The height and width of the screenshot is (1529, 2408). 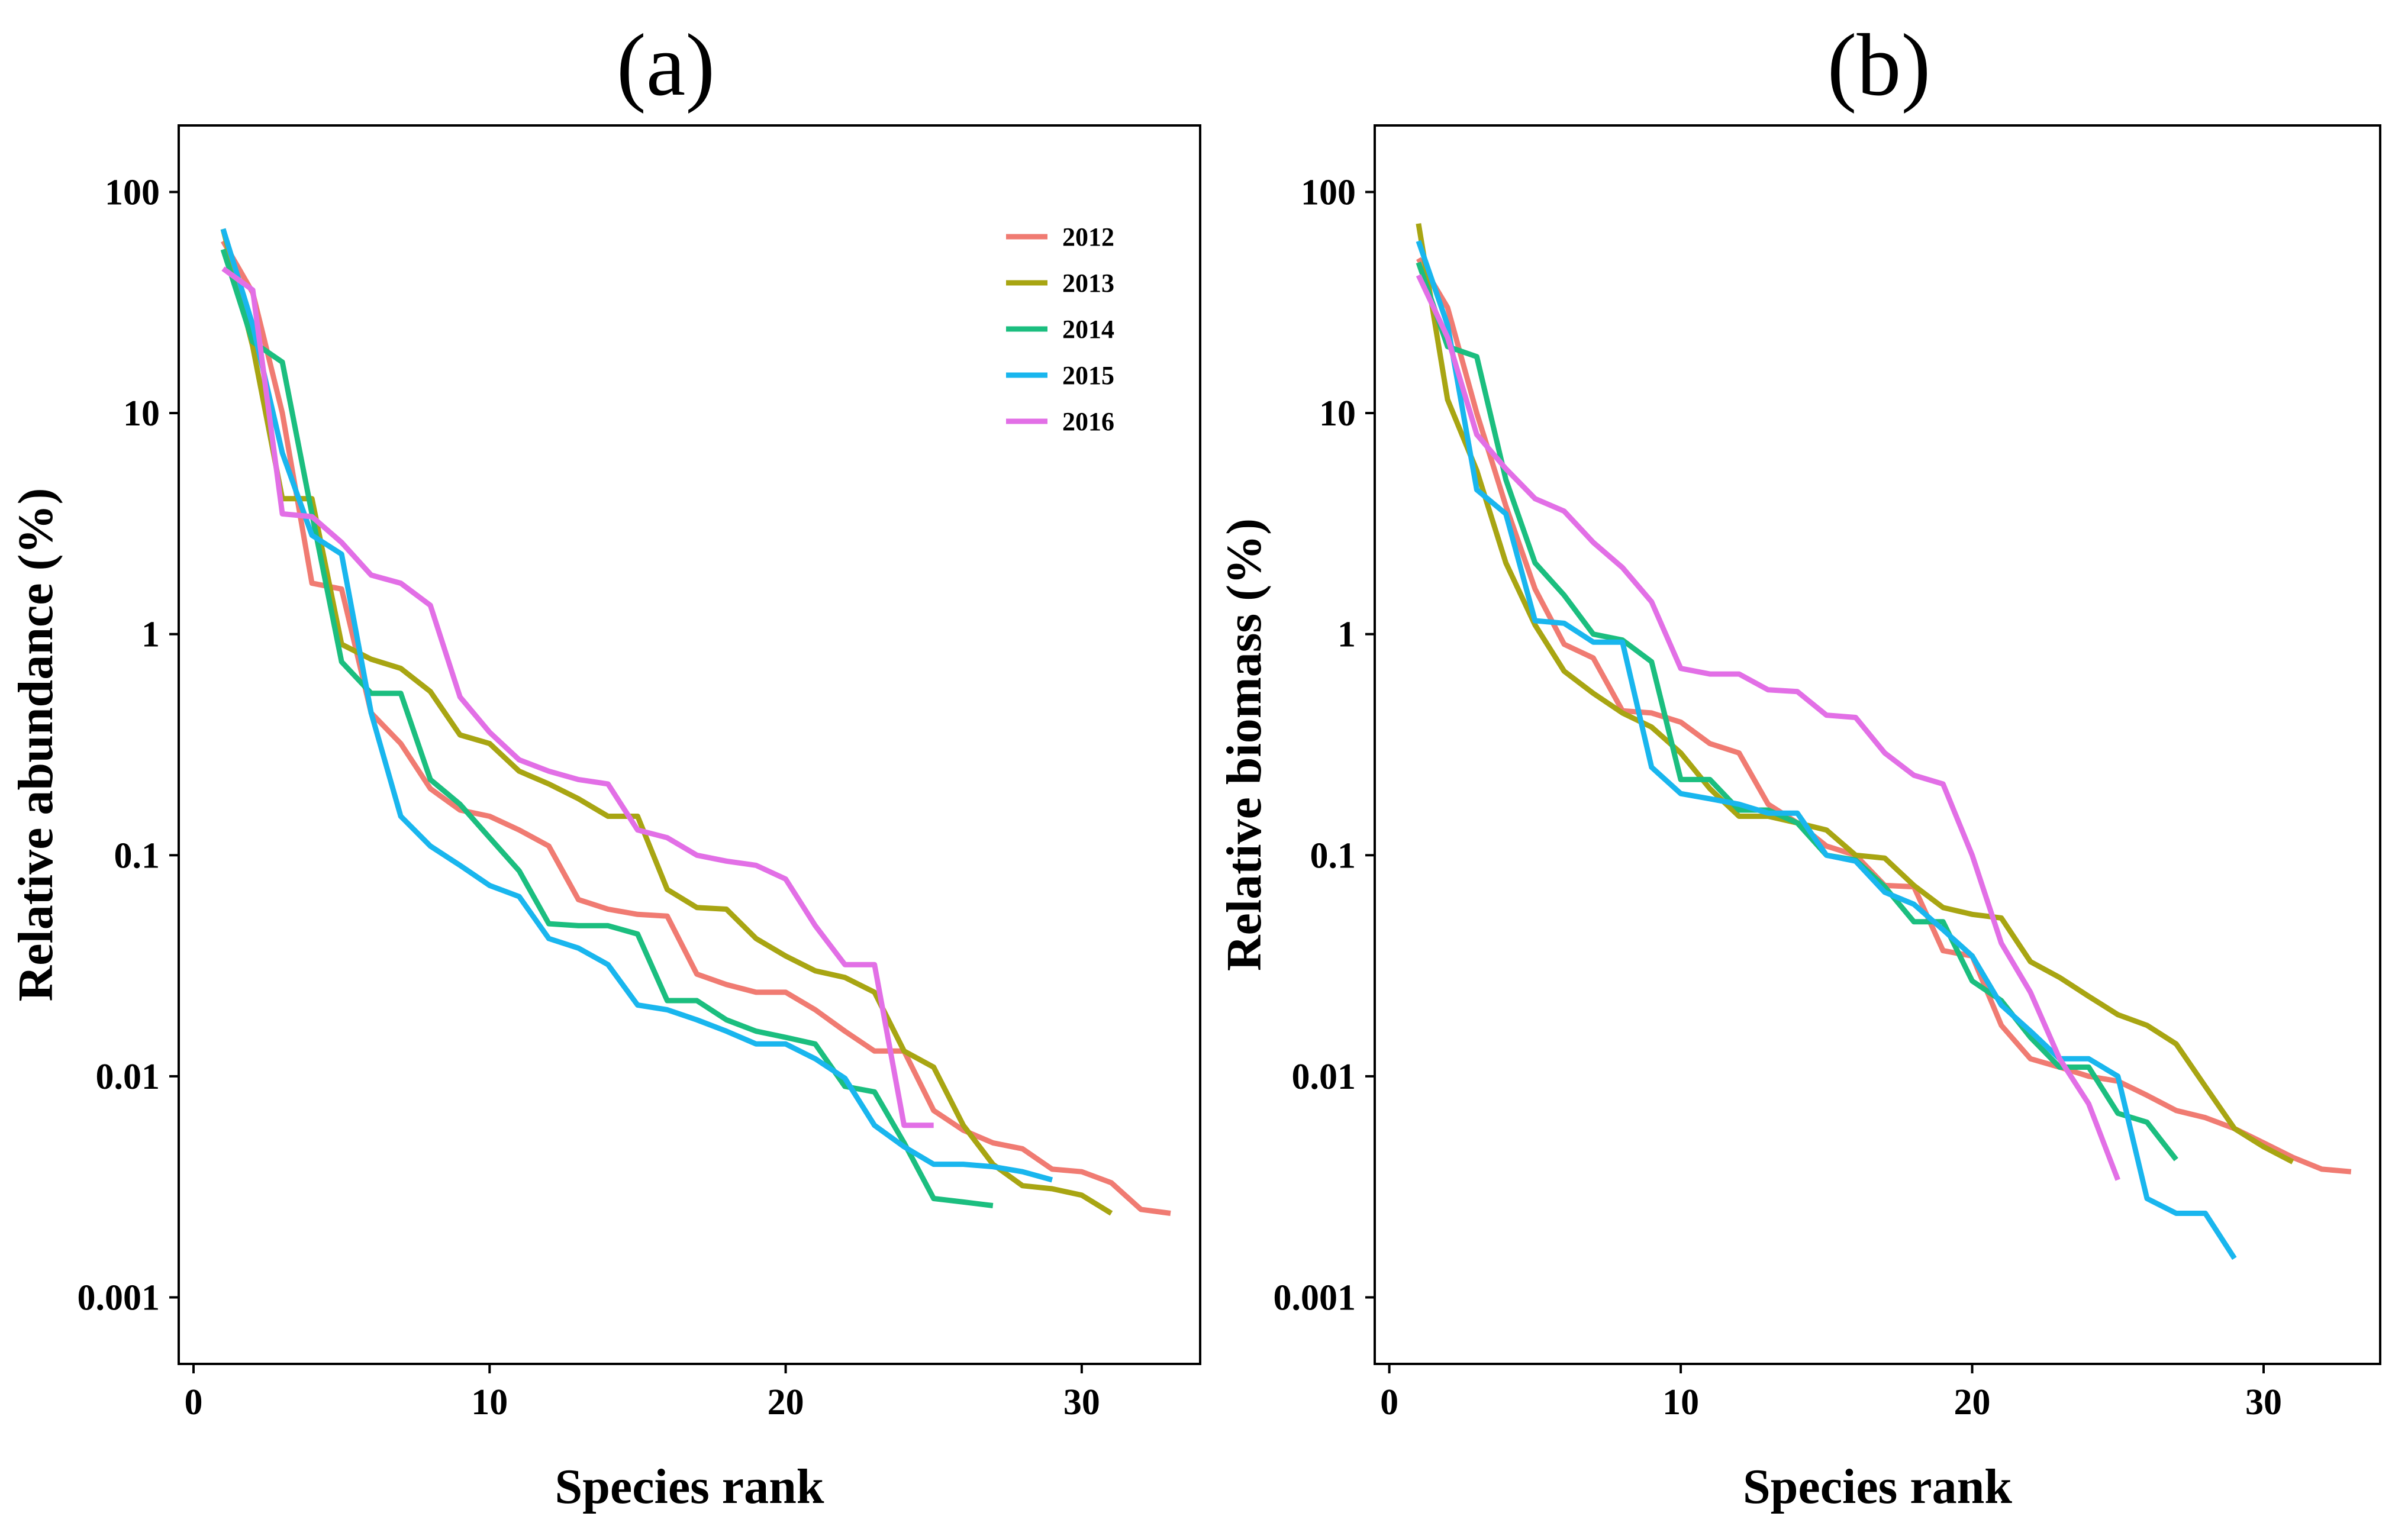 What do you see at coordinates (1088, 421) in the screenshot?
I see `legend-label-2016: 2016` at bounding box center [1088, 421].